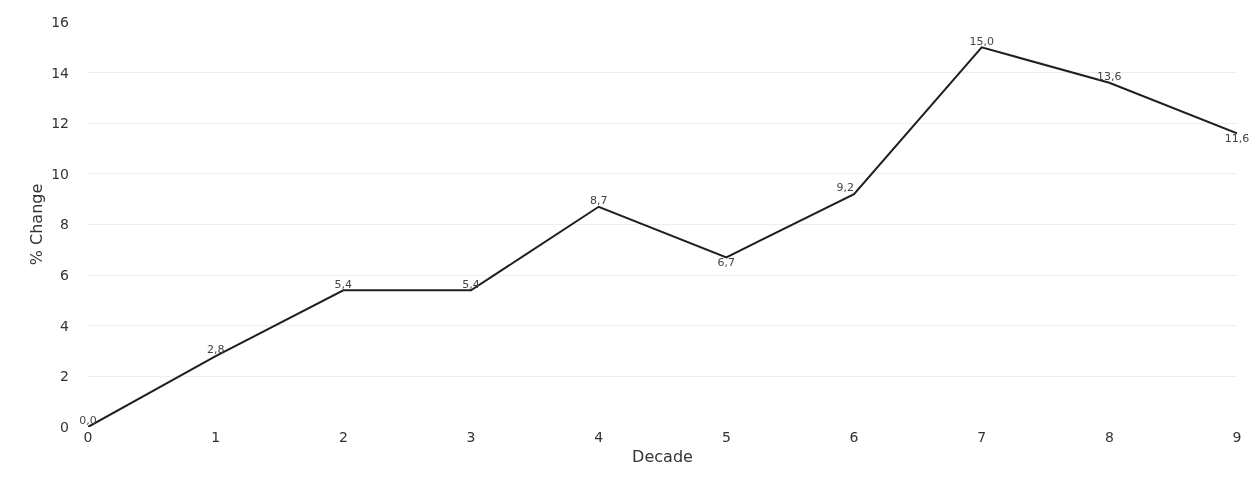  I want to click on data-label: 8,7, so click(598, 201).